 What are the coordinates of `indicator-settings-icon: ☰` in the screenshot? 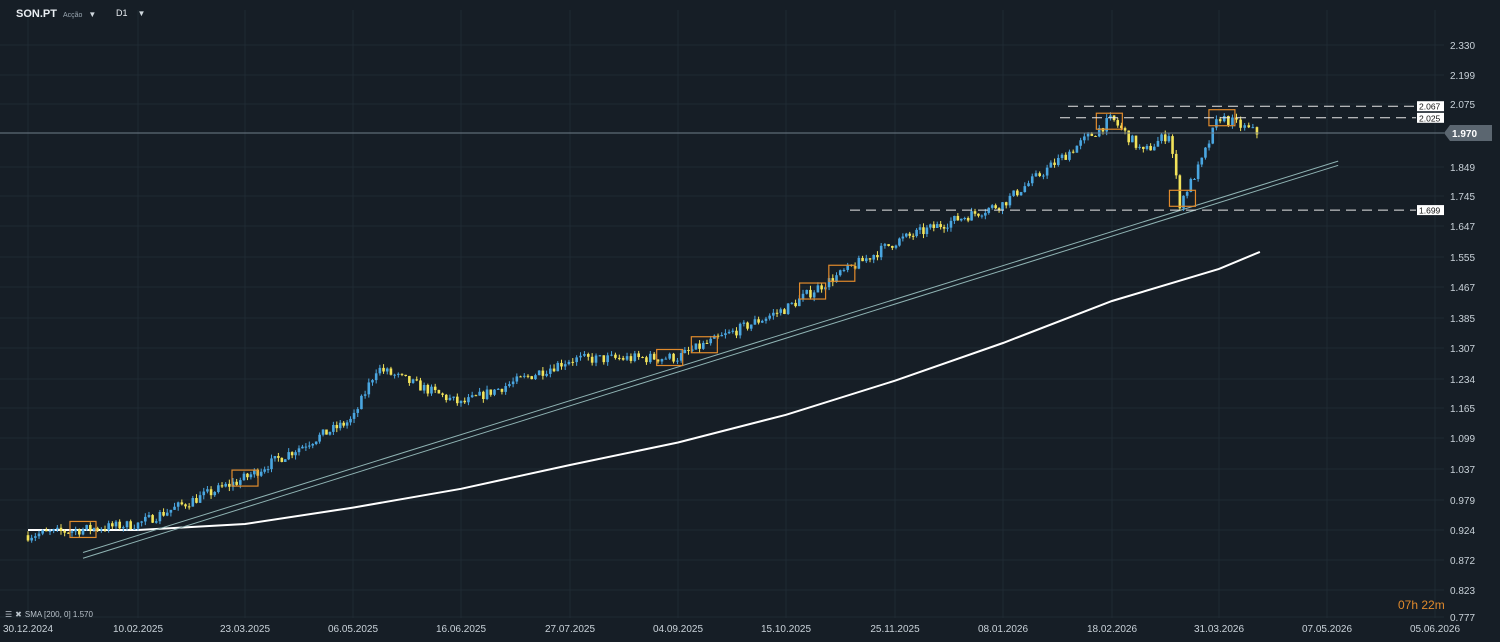 It's located at (9, 614).